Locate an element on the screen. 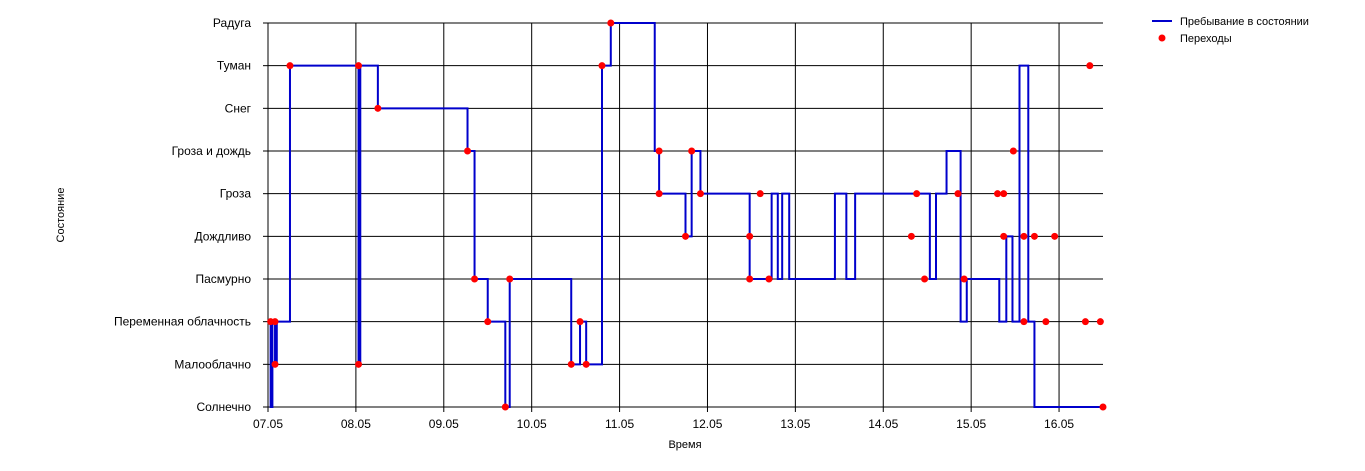 The width and height of the screenshot is (1365, 471). y-axis-title: Состояние is located at coordinates (61, 215).